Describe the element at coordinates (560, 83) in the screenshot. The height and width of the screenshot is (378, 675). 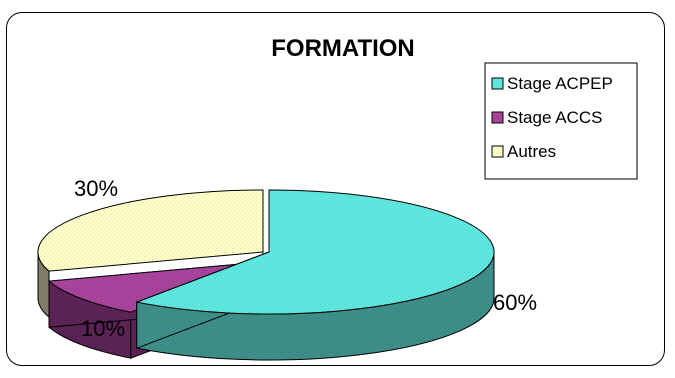
I see `legend-label-stage-acpep: Stage ACPEP` at that location.